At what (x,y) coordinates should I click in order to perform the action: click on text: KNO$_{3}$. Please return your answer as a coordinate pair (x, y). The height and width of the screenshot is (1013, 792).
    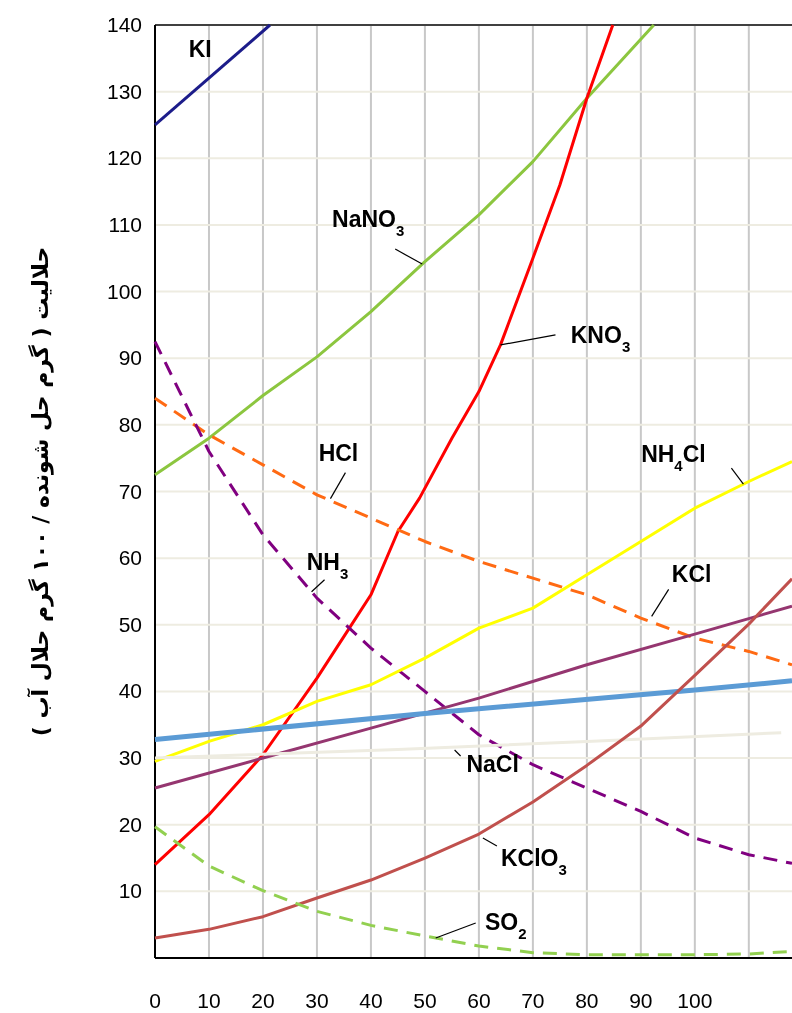
    Looking at the image, I should click on (600, 338).